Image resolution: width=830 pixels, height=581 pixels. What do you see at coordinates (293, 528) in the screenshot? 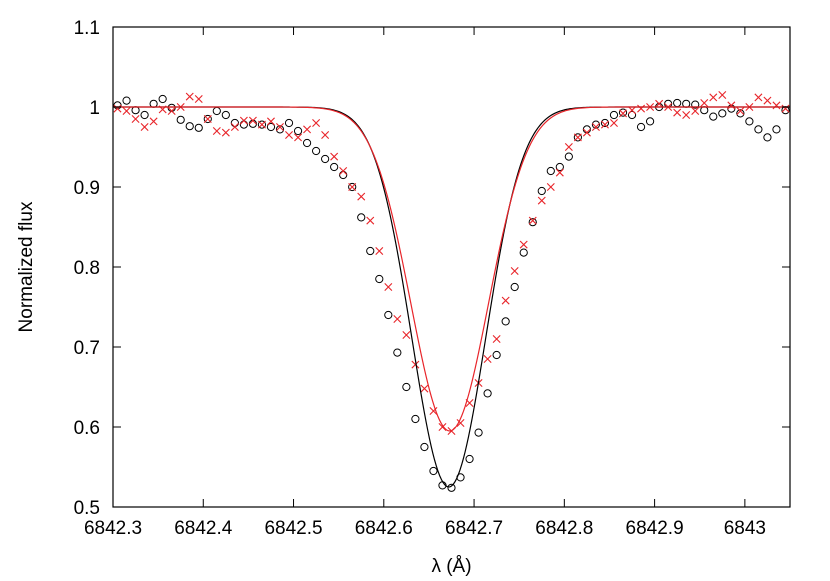
I see `x-tick-label: 6842.5` at bounding box center [293, 528].